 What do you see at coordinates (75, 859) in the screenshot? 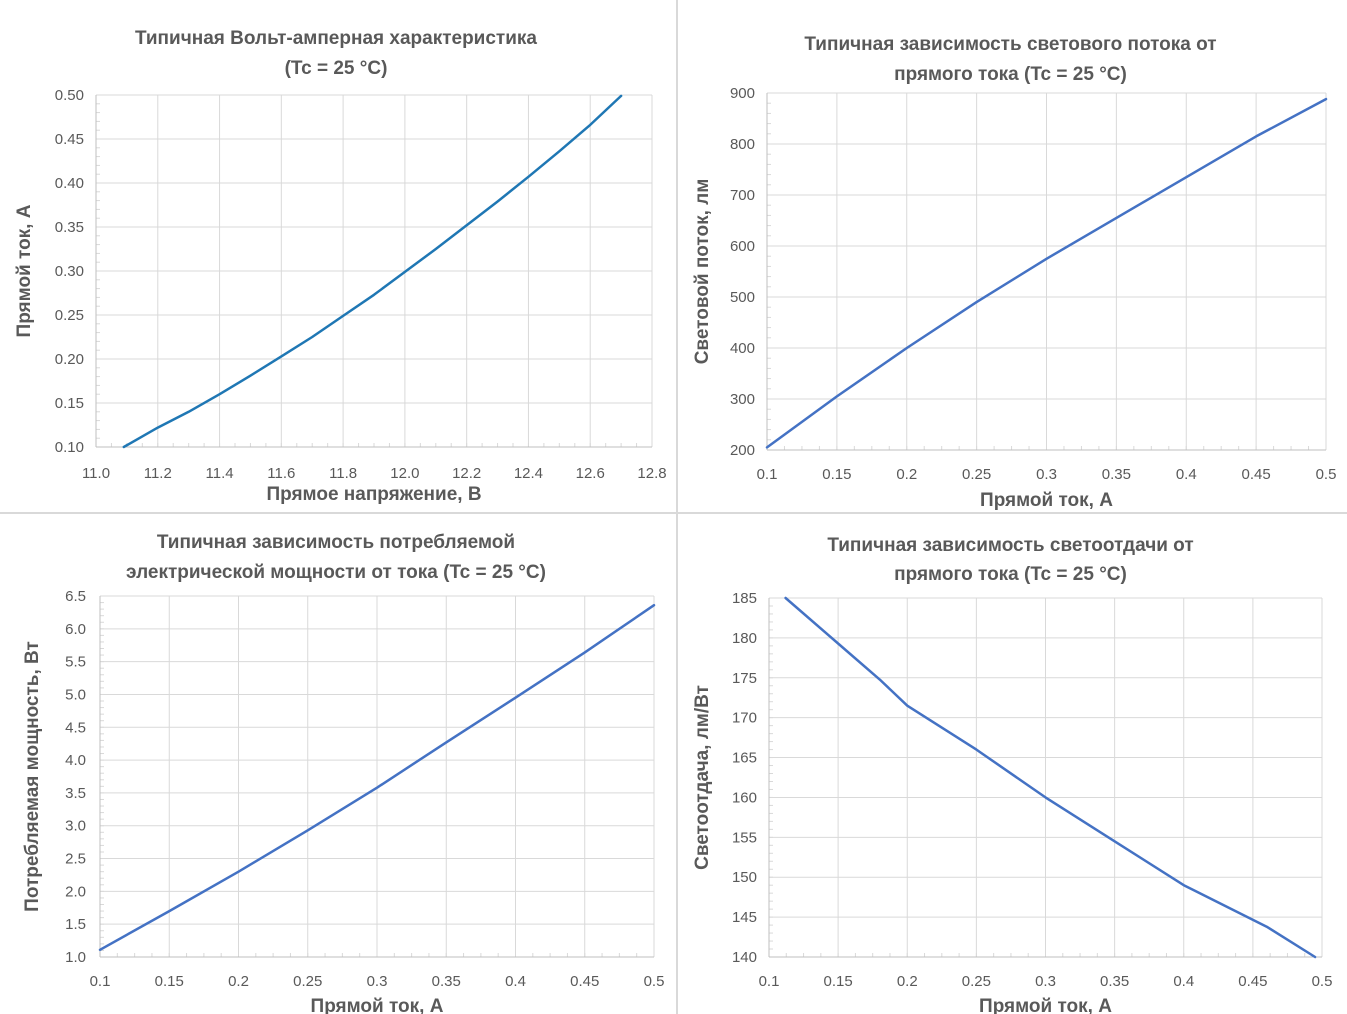
I see `y-tick-label: 2.5` at bounding box center [75, 859].